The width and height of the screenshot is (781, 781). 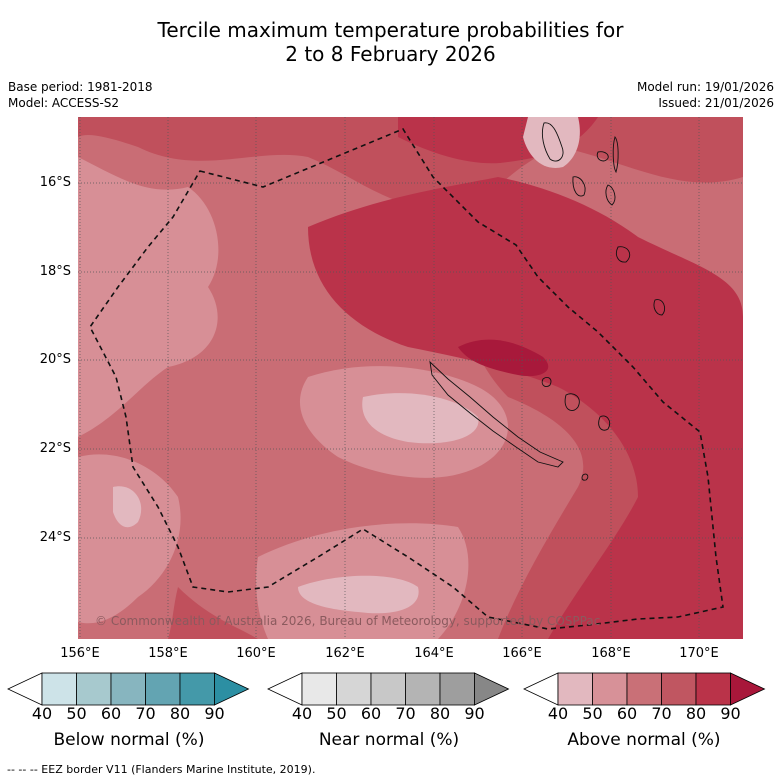 I want to click on lon-label-156e: 156°E, so click(x=80, y=653).